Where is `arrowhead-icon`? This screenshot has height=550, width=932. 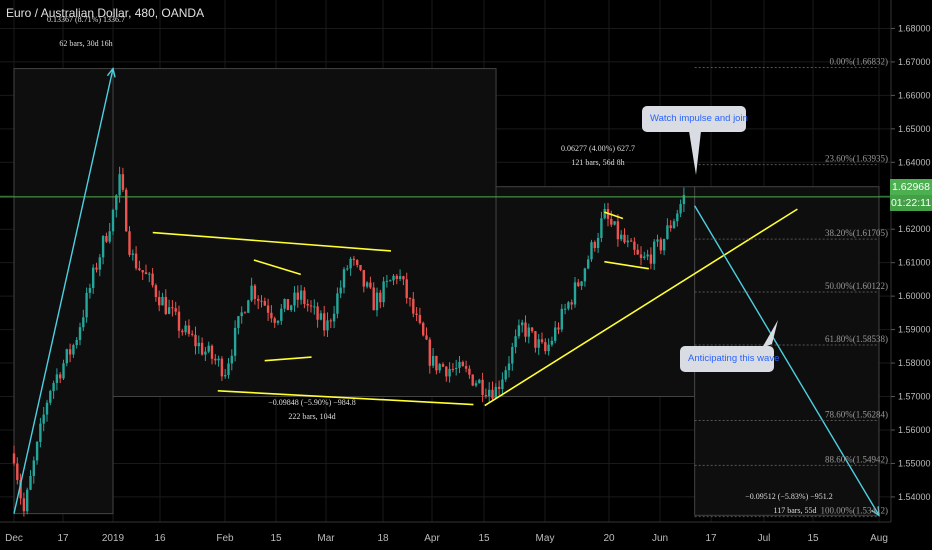
arrowhead-icon is located at coordinates (875, 511).